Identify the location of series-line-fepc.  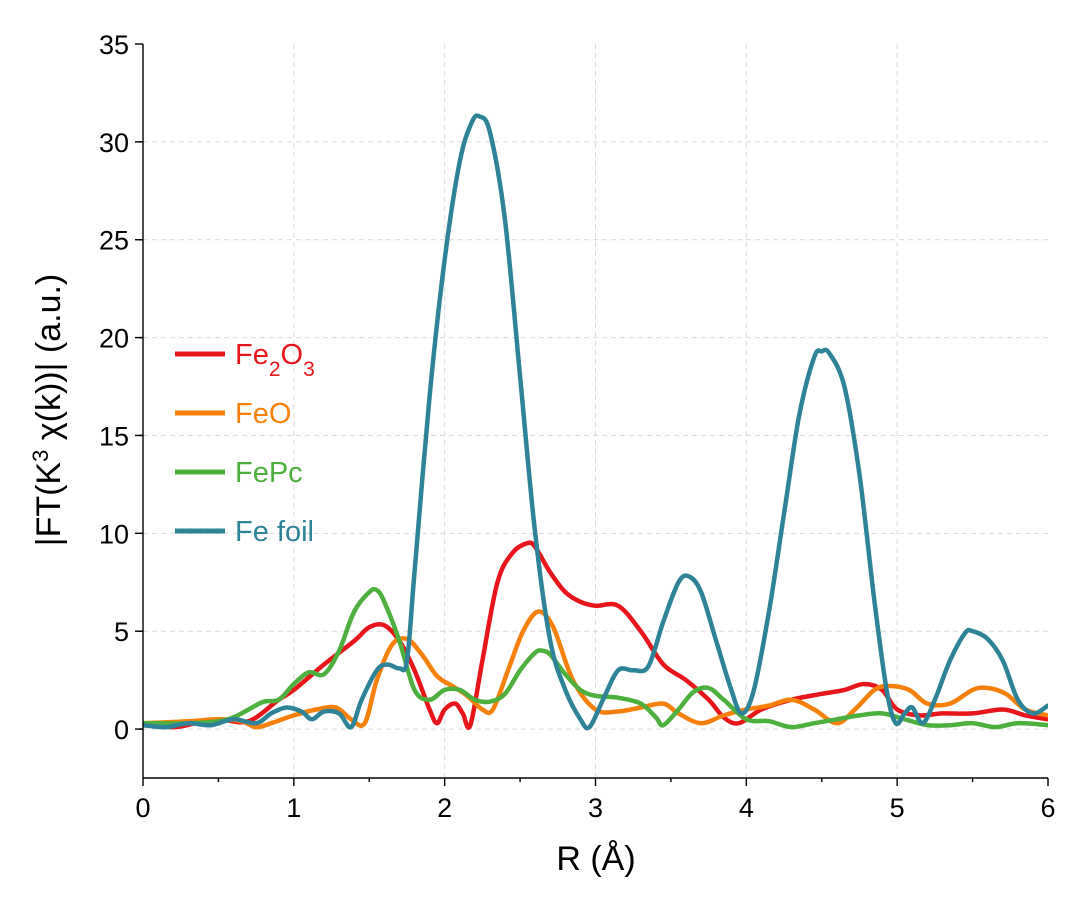
(595, 658).